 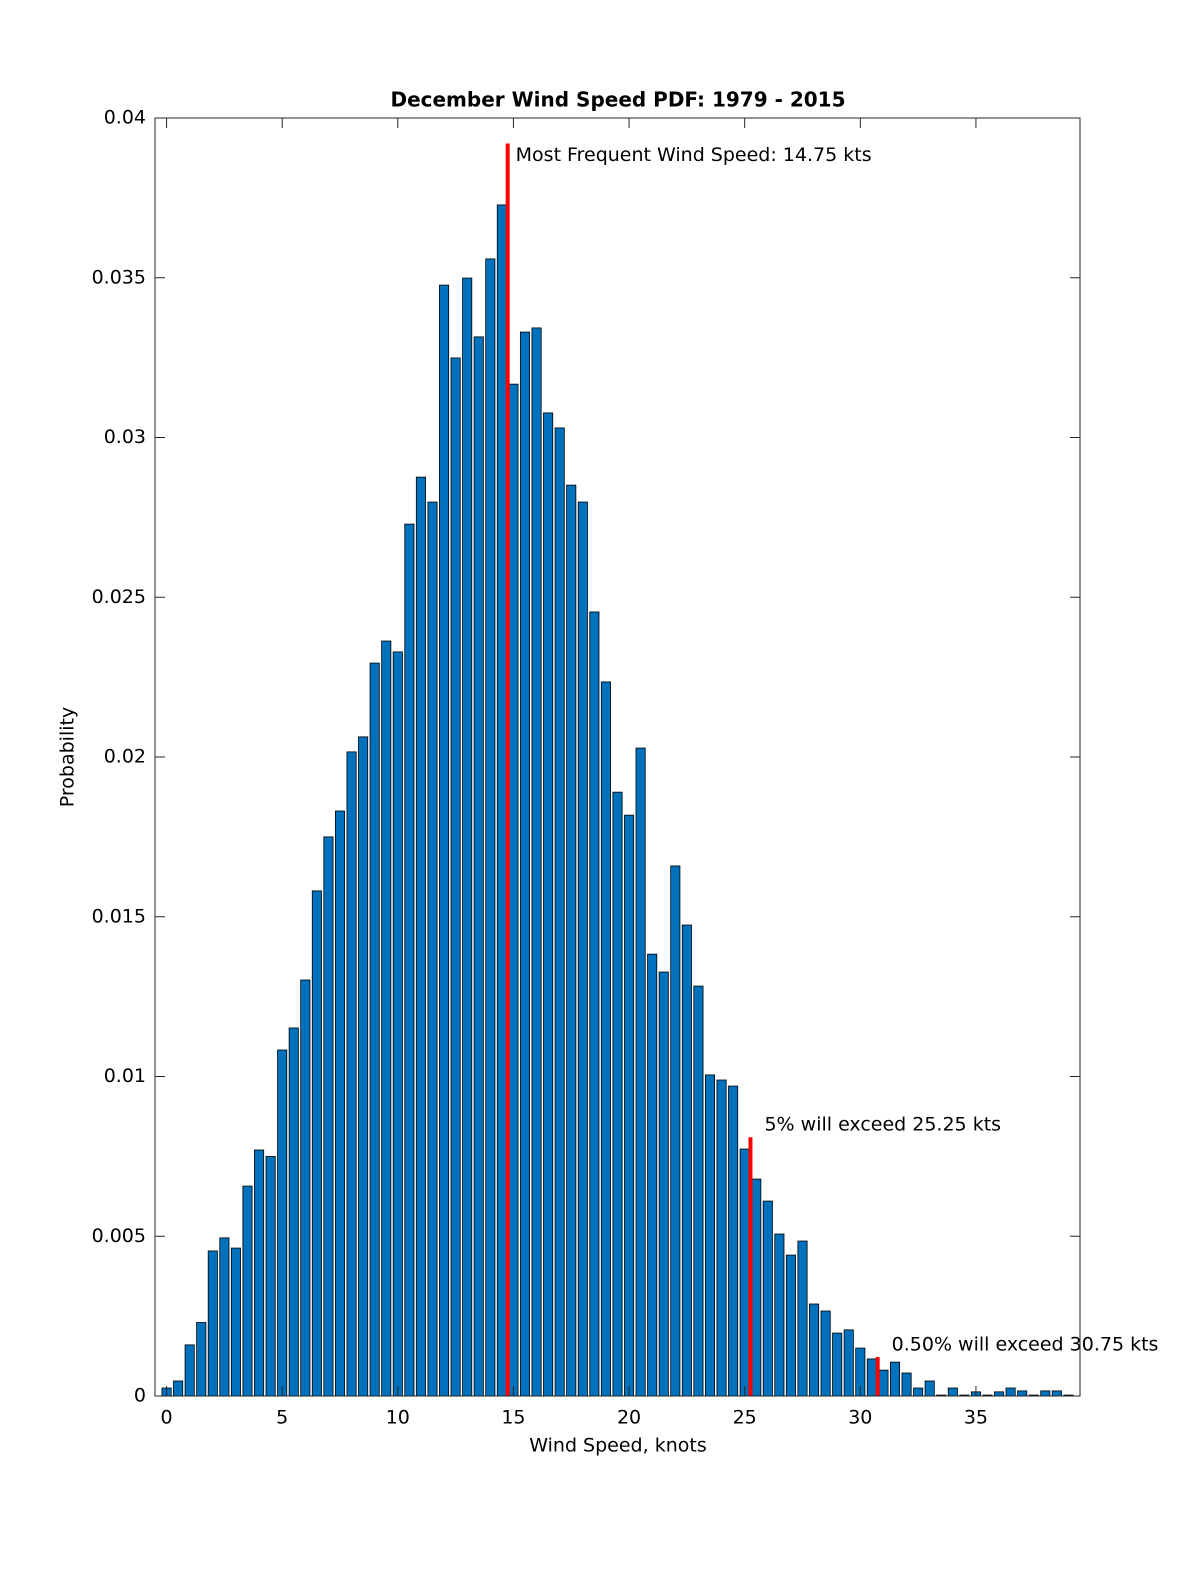 I want to click on annotation: 5% will exceed 25.25 kts, so click(x=882, y=1125).